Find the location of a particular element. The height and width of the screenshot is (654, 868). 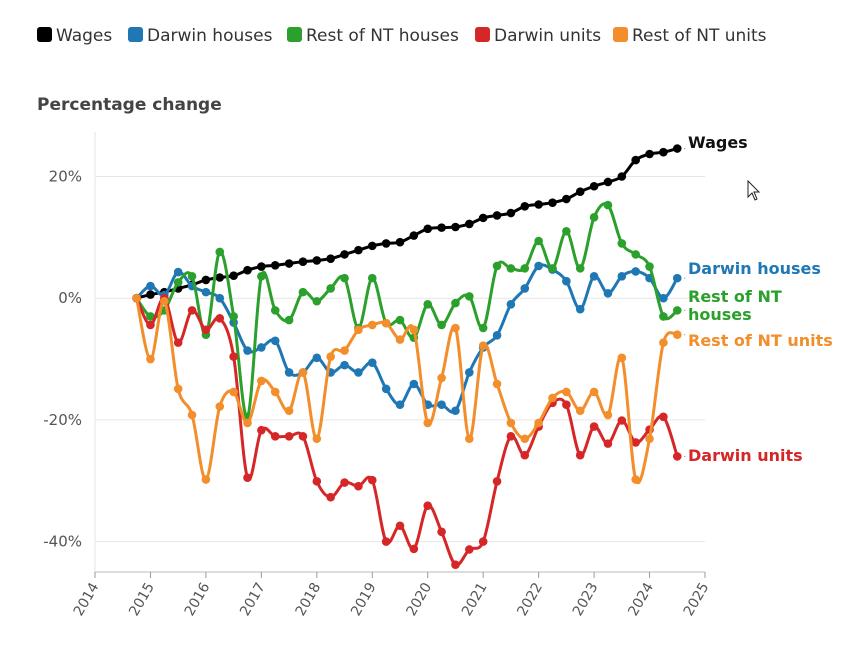

legend-item-0: Wages is located at coordinates (74, 36).